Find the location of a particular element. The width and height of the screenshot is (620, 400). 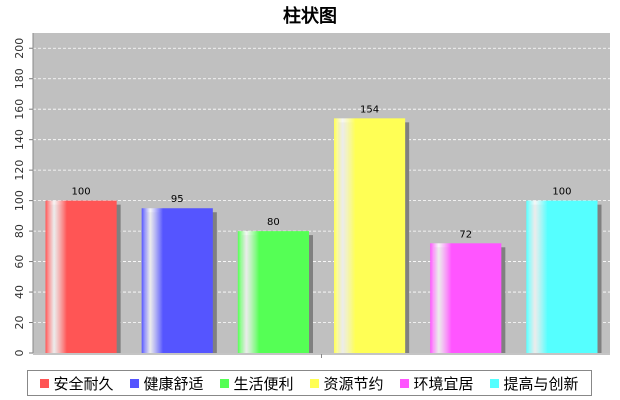

y-tick-label: 20 is located at coordinates (19, 323).